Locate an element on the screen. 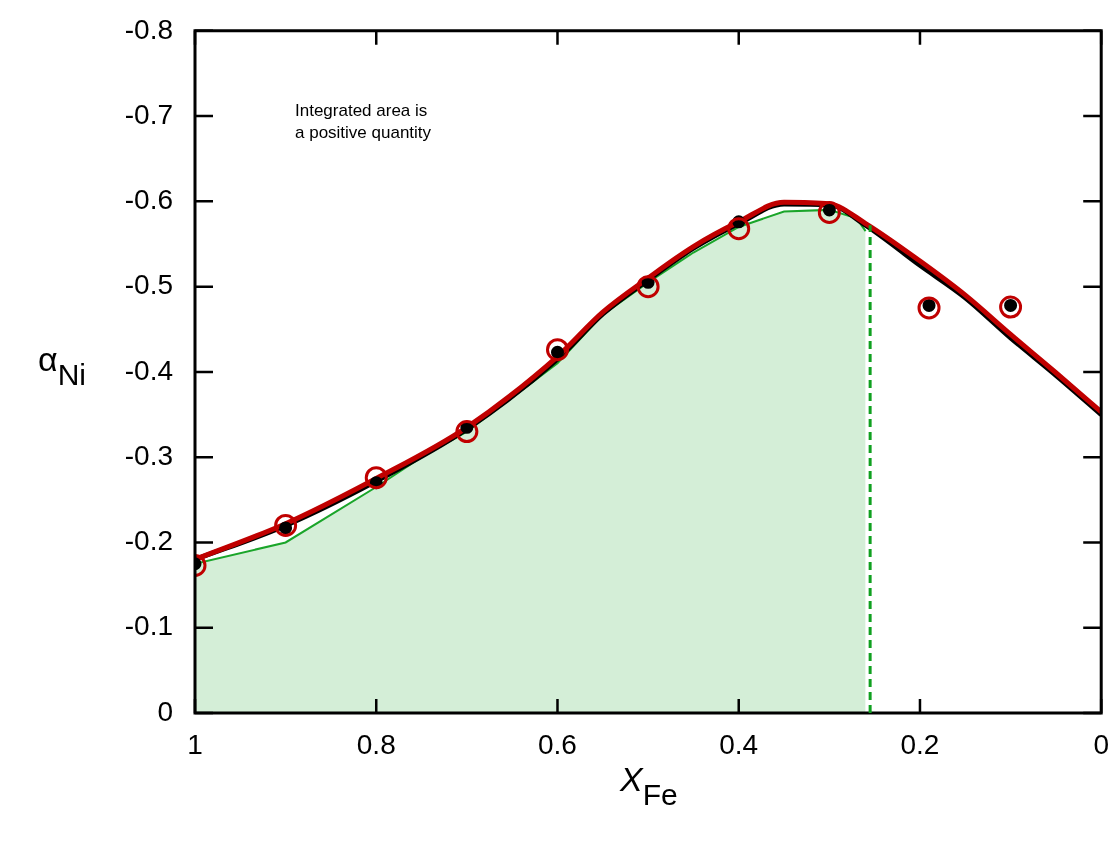 The height and width of the screenshot is (845, 1117). y-axis-title: α$_{Ni}$ is located at coordinates (62, 366).